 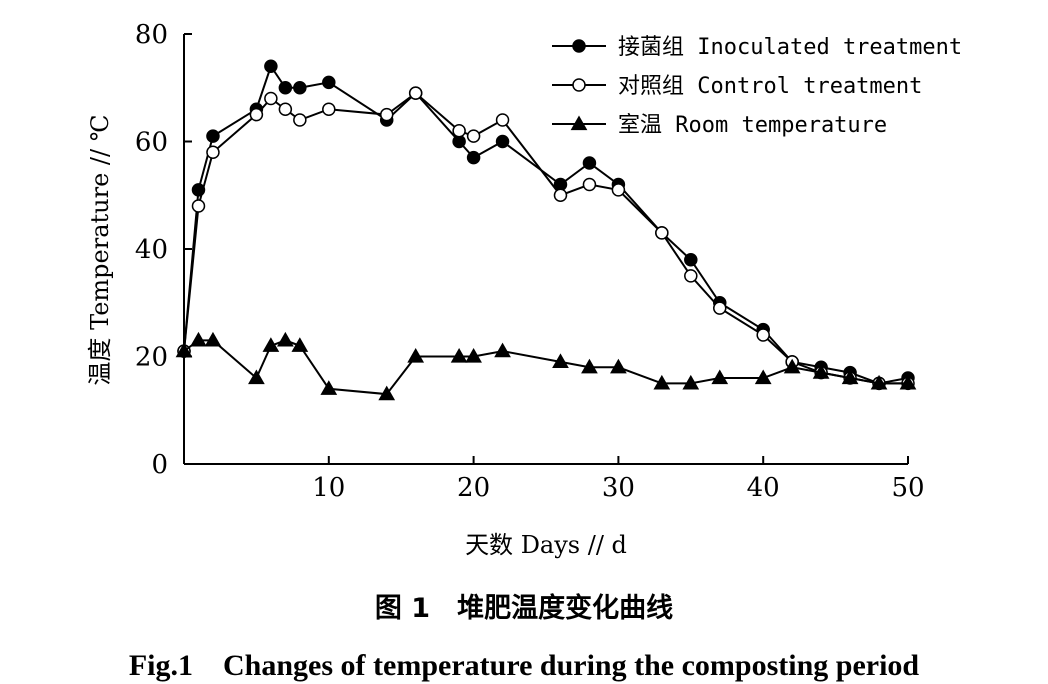 I want to click on legend-label: 室温 Room temperature, so click(x=752, y=125).